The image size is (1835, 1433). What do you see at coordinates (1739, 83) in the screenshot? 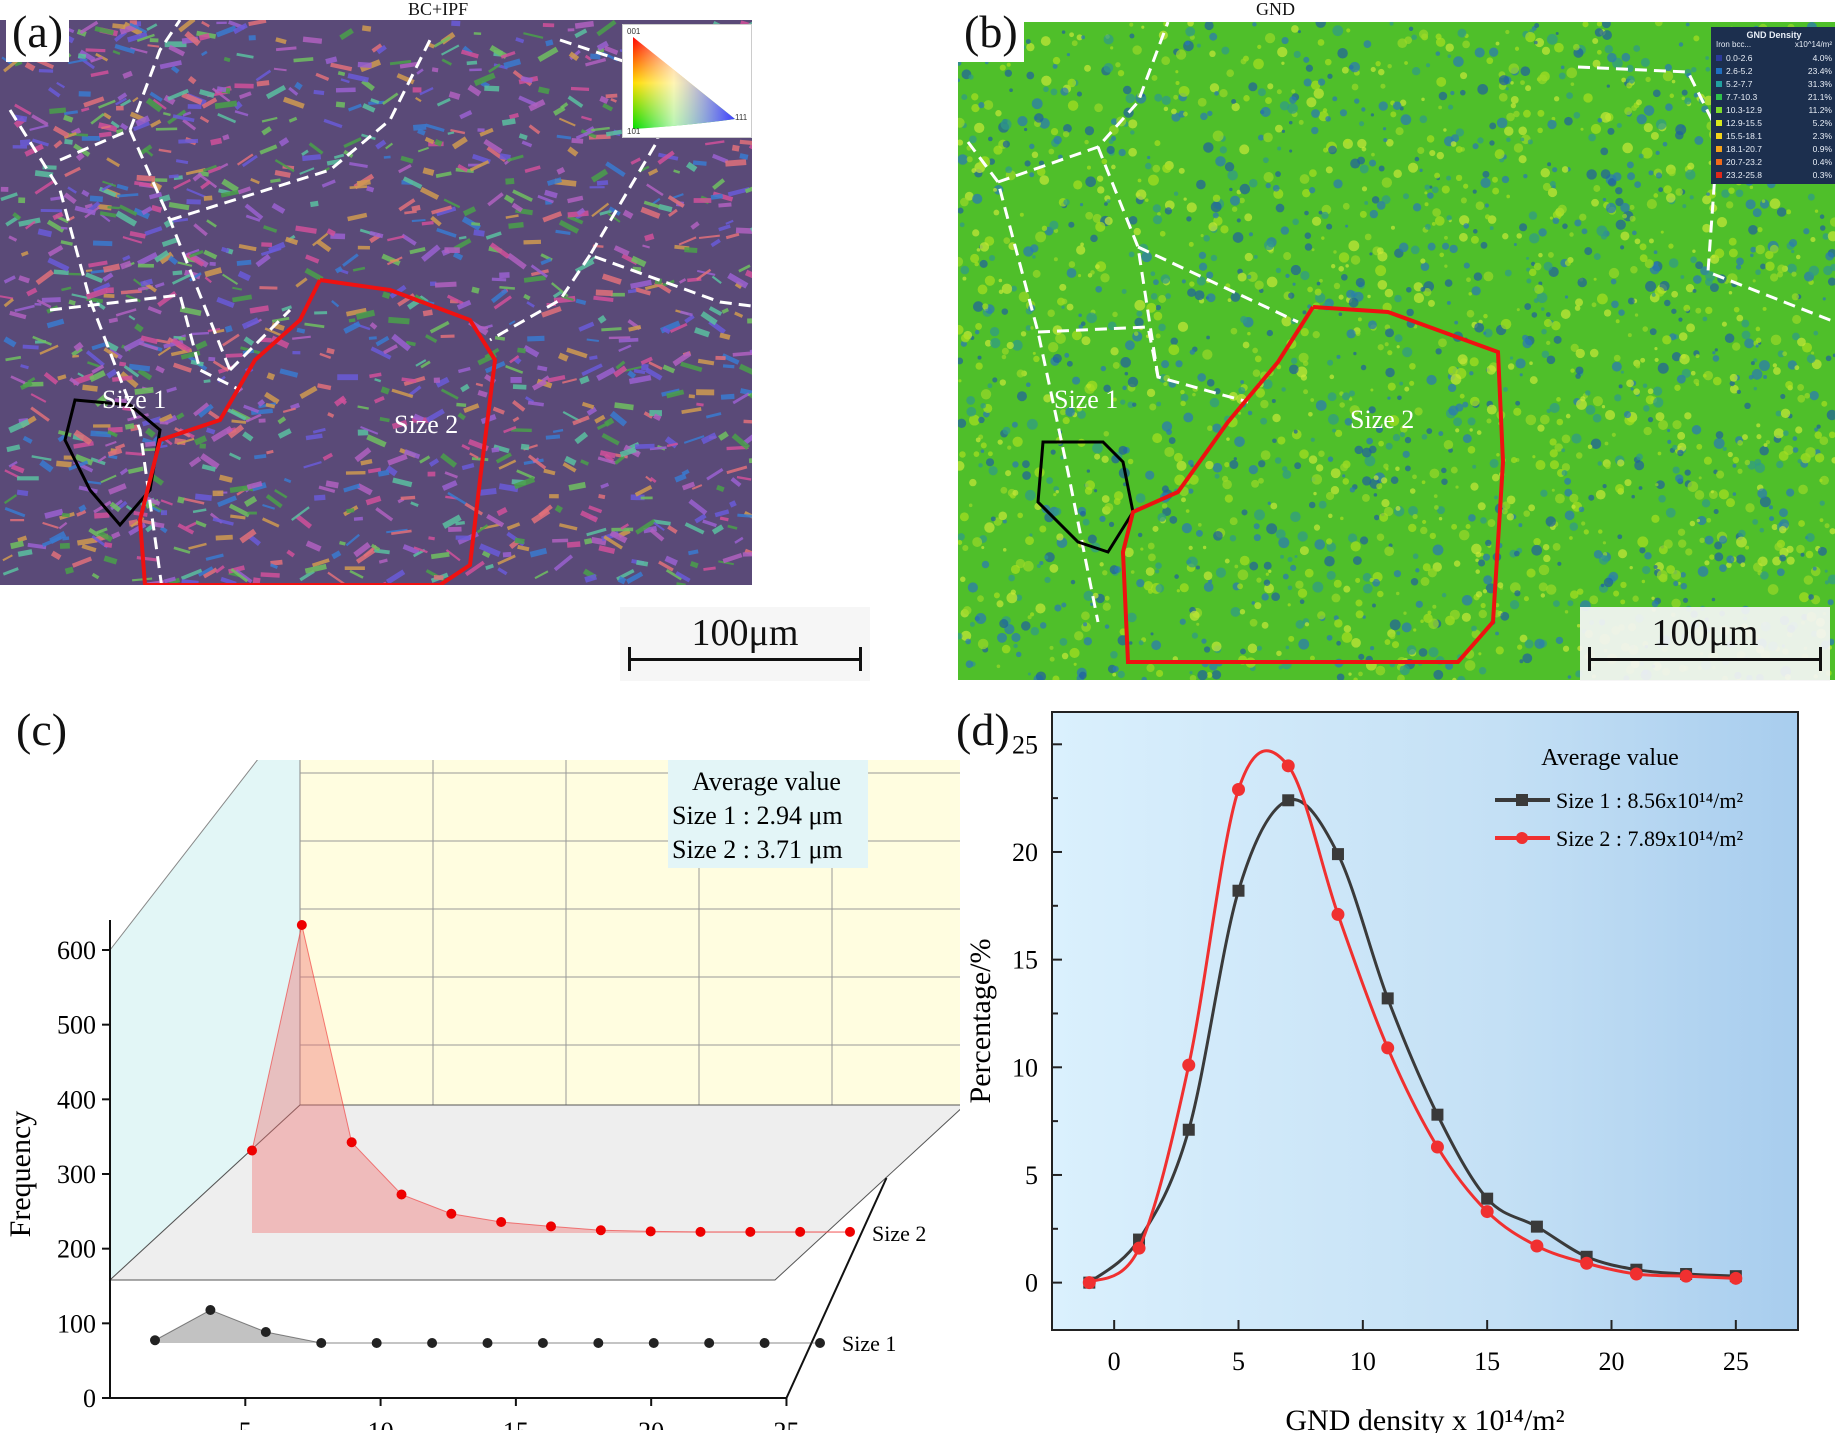
I see `gnd-legend-range: 5.2-7.7` at bounding box center [1739, 83].